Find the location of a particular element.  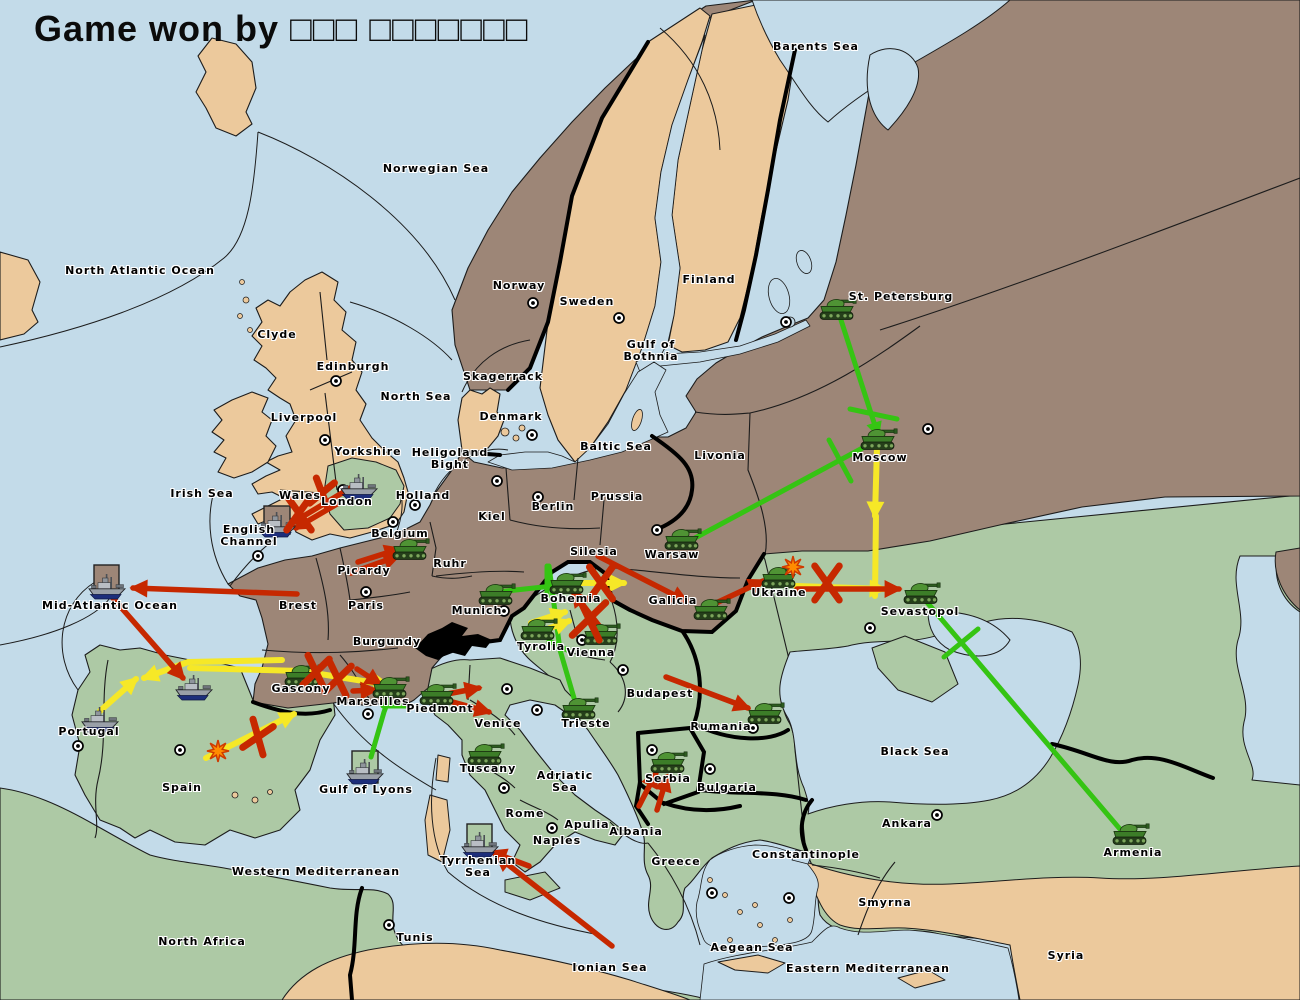

sea-marmara is located at coordinates (802, 857).